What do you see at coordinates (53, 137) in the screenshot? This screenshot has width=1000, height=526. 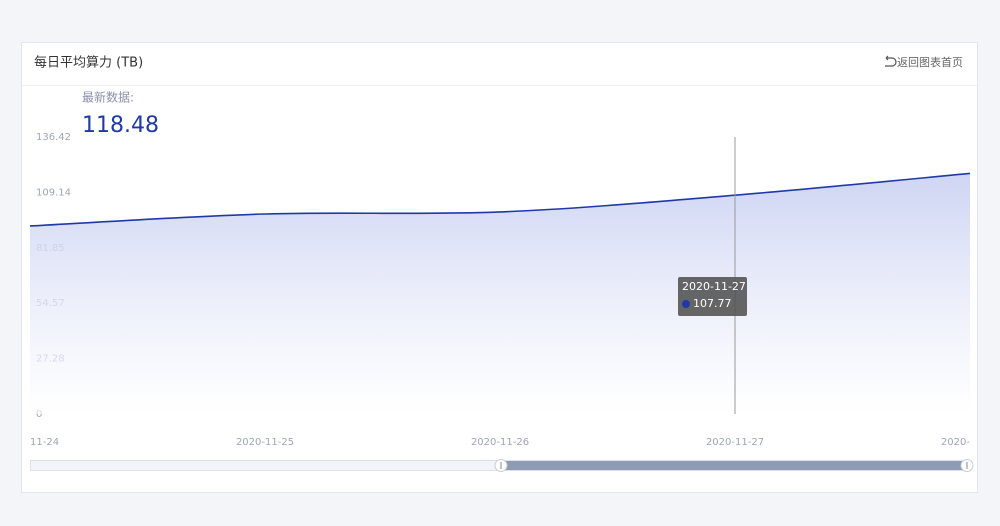 I see `y-tick-label: 136.42` at bounding box center [53, 137].